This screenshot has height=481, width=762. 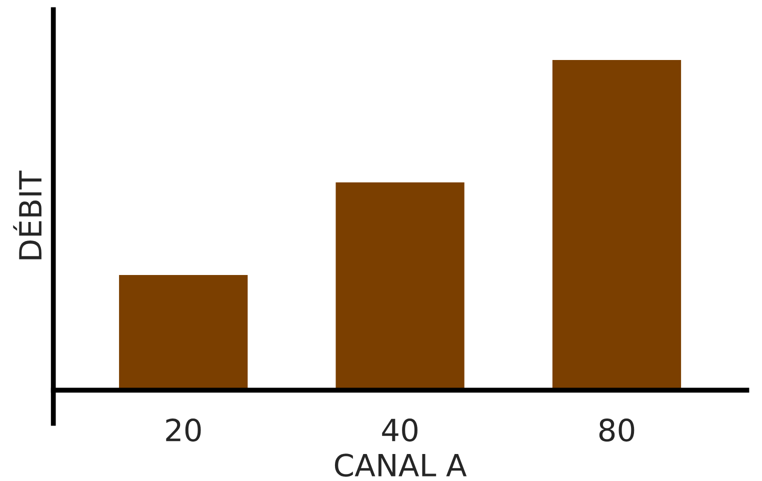 I want to click on x-tick-label: 40, so click(x=400, y=430).